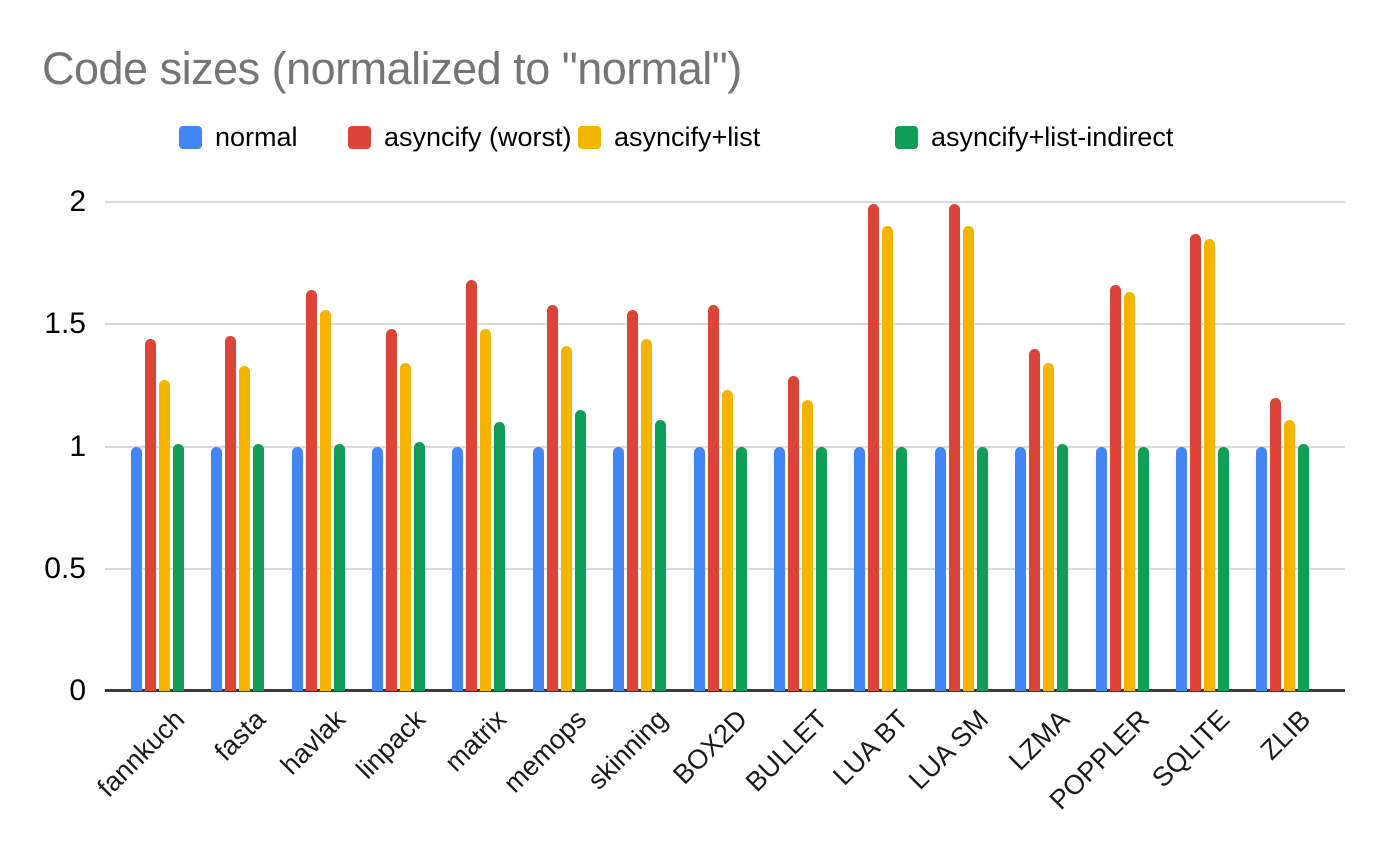 The width and height of the screenshot is (1379, 852). Describe the element at coordinates (311, 490) in the screenshot. I see `bar-havlak-asyncify-worst-` at that location.